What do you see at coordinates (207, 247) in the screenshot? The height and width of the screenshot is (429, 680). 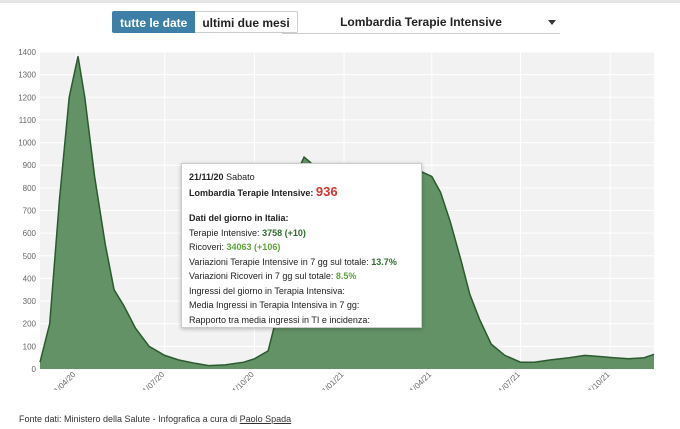 I see `tooltip-ric-label: Ricoveri:` at bounding box center [207, 247].